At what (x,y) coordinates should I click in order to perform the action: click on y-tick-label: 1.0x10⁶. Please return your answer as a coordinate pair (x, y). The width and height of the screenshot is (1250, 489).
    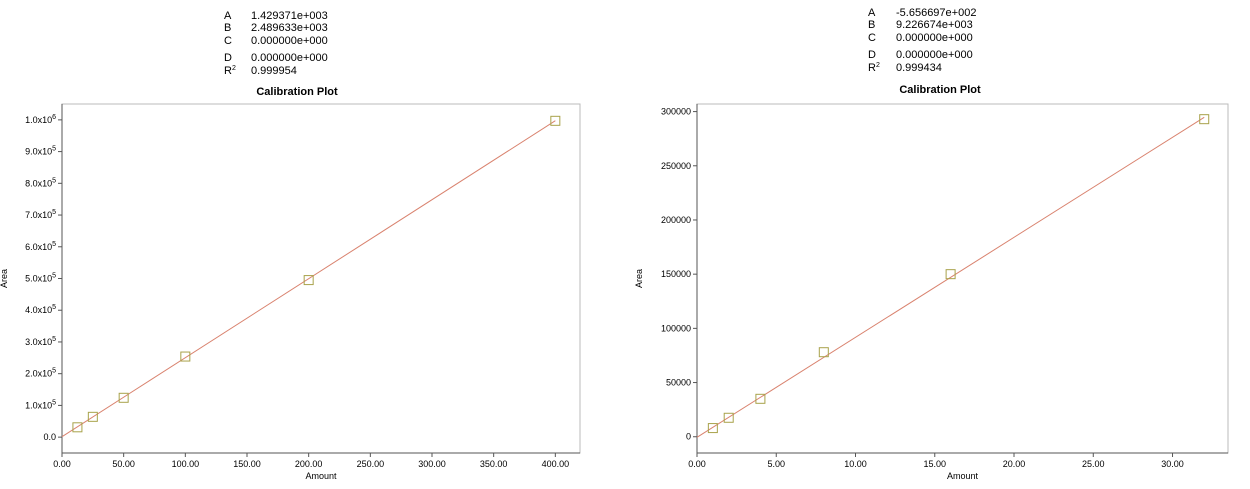
    Looking at the image, I should click on (40, 119).